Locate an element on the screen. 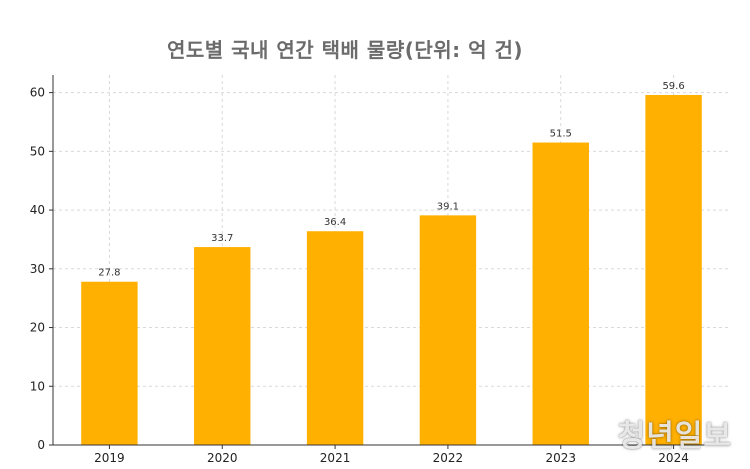 This screenshot has width=750, height=469. data-label: 36.4 is located at coordinates (335, 222).